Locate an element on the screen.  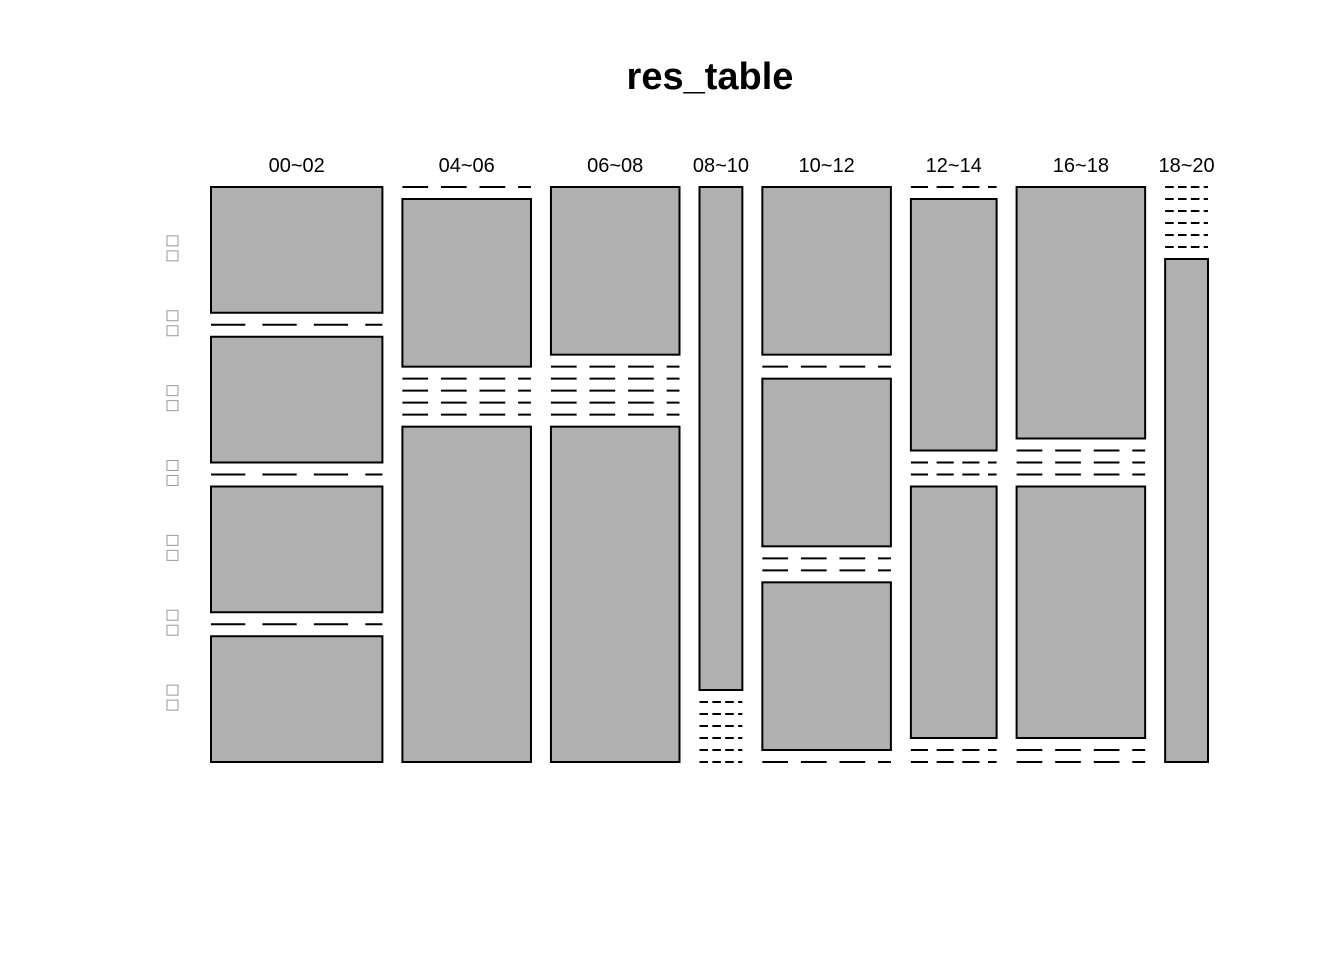
column-label: 18~20 is located at coordinates (1186, 166).